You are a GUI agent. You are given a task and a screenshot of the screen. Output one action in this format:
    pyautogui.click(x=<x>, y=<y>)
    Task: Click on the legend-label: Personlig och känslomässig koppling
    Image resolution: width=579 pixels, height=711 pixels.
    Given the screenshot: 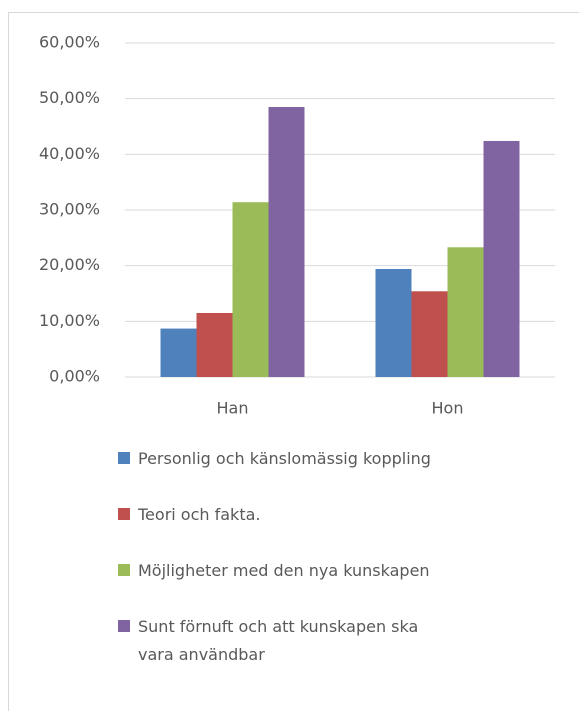 What is the action you would take?
    pyautogui.click(x=284, y=458)
    